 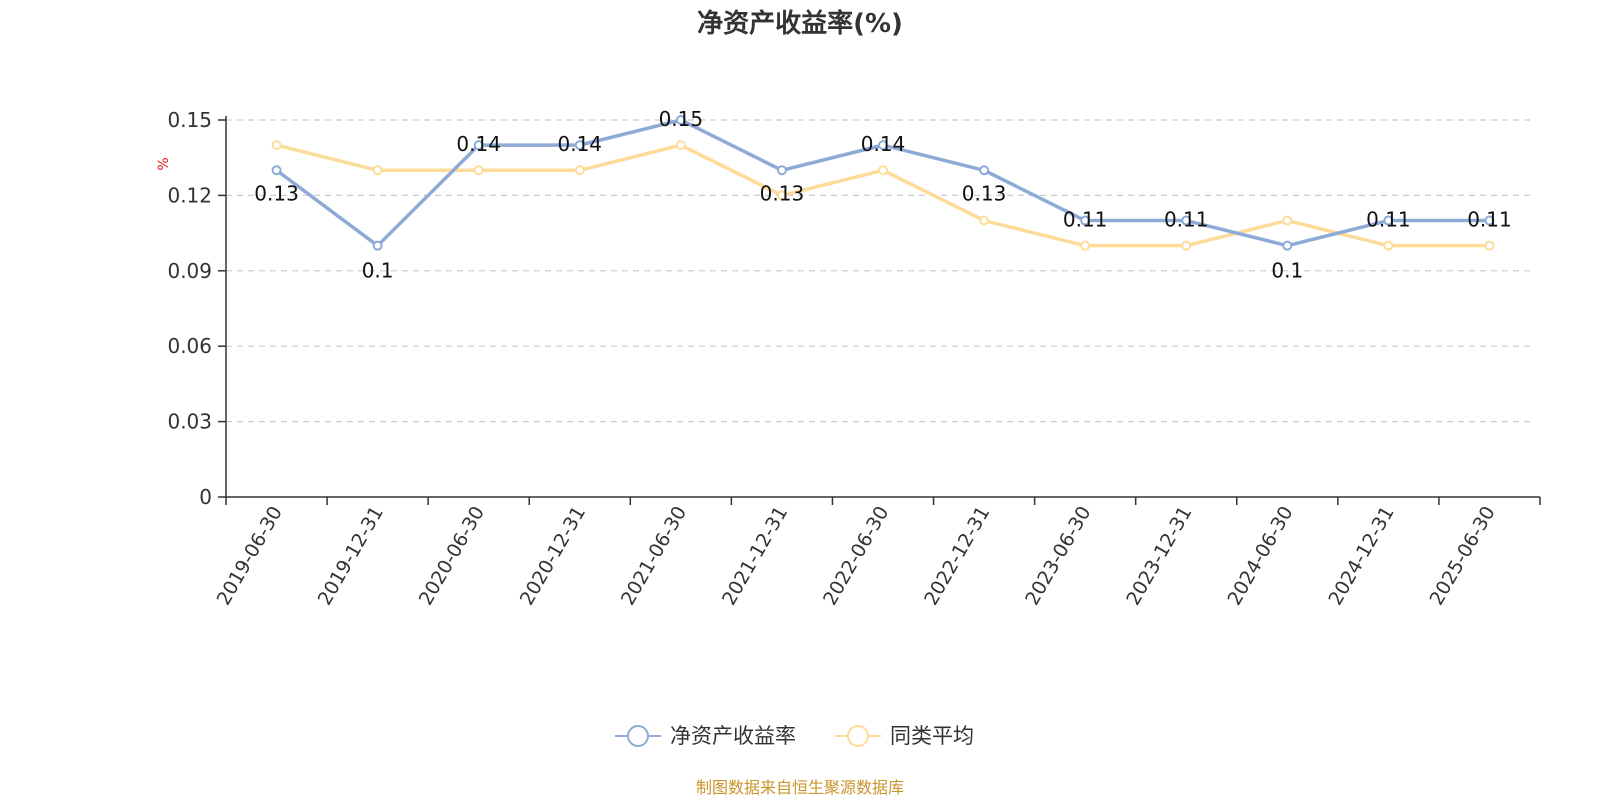 What do you see at coordinates (189, 195) in the screenshot?
I see `y-tick-label: 0.12` at bounding box center [189, 195].